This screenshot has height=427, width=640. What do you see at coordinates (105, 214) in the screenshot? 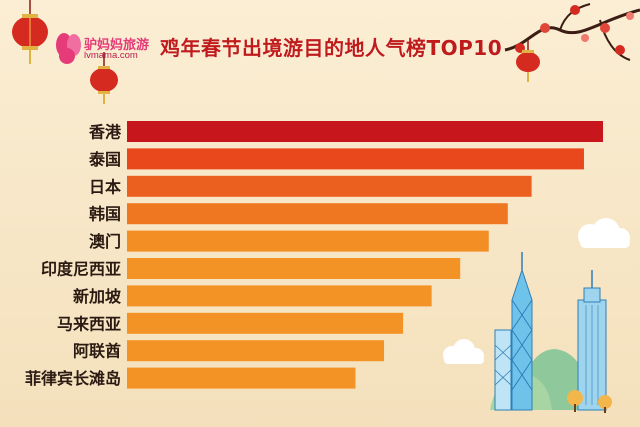
I see `category-label: 韩国` at bounding box center [105, 214].